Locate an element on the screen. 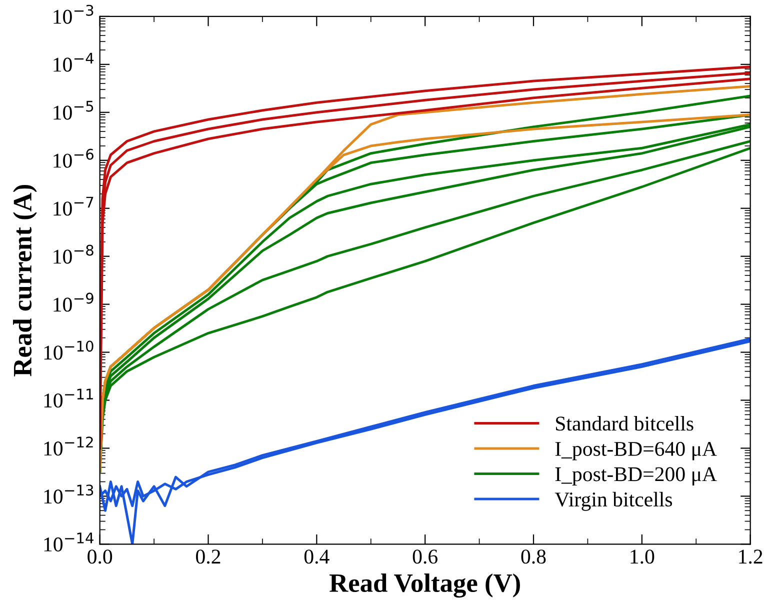 The image size is (768, 608). y-tick-label: 10$^{−5}$ is located at coordinates (74, 110).